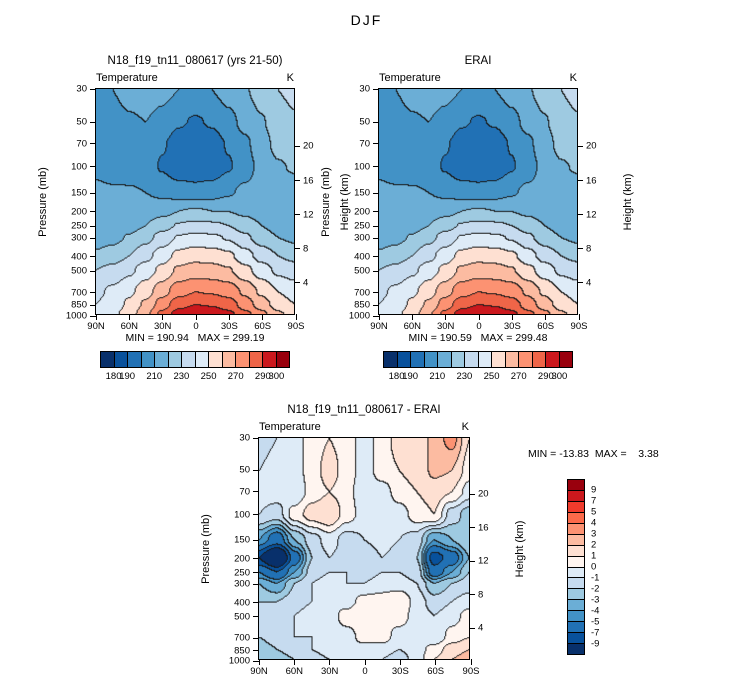 Image resolution: width=733 pixels, height=686 pixels. I want to click on colorbar-tick-label: -7, so click(595, 633).